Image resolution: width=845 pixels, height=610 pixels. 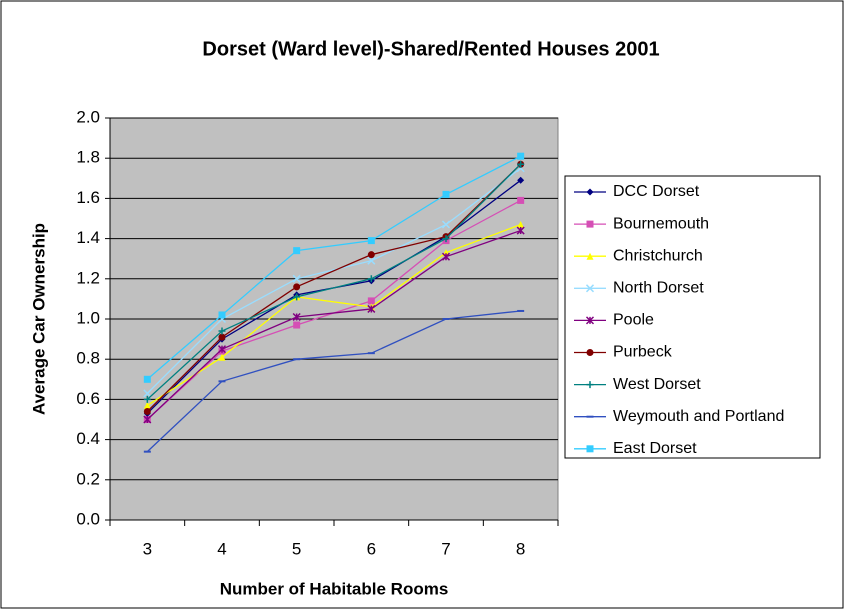 I want to click on y-tick-label: 1.6, so click(x=88, y=197).